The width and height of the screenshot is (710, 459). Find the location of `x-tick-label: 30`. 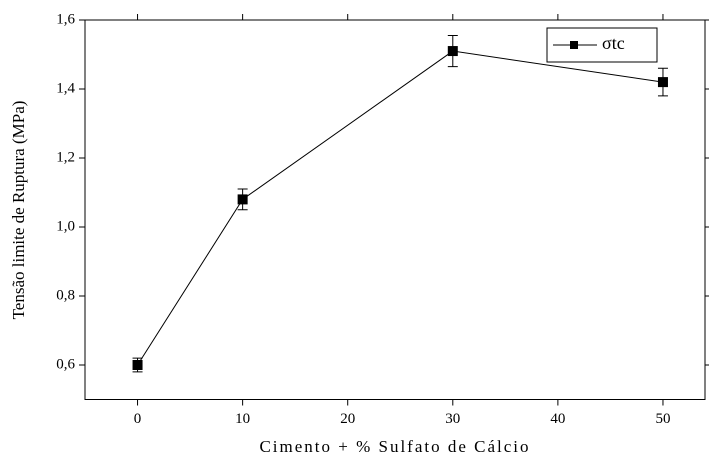

x-tick-label: 30 is located at coordinates (452, 419).